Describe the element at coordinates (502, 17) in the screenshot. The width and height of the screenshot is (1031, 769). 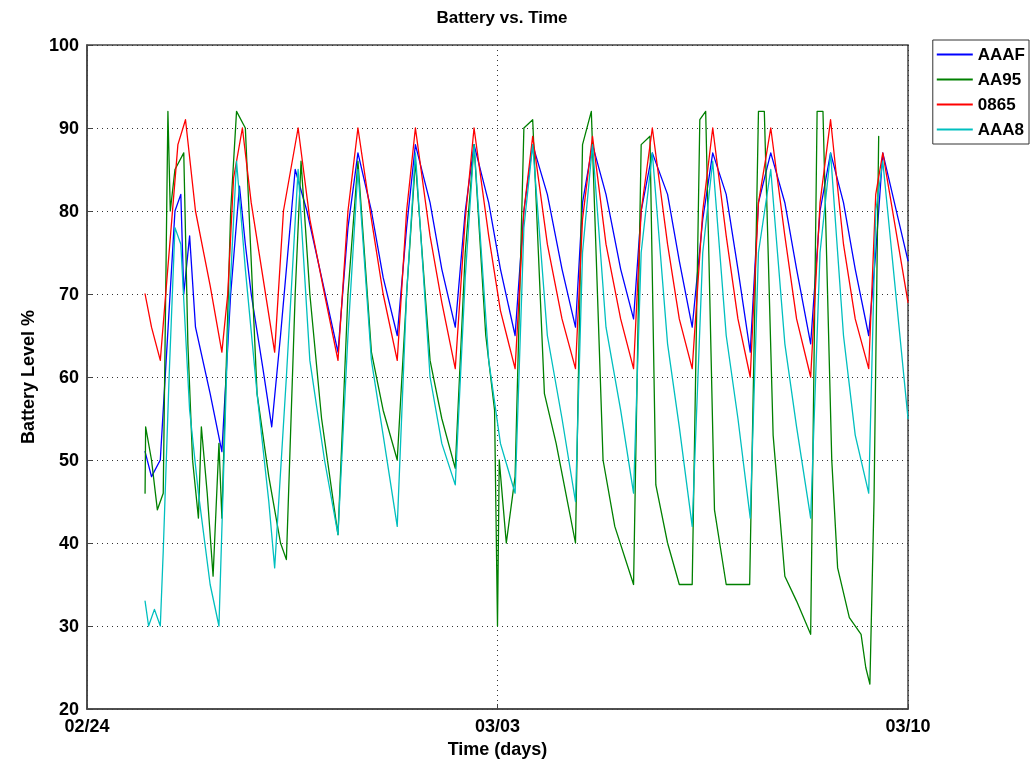
I see `chart-title: Battery vs. Time` at that location.